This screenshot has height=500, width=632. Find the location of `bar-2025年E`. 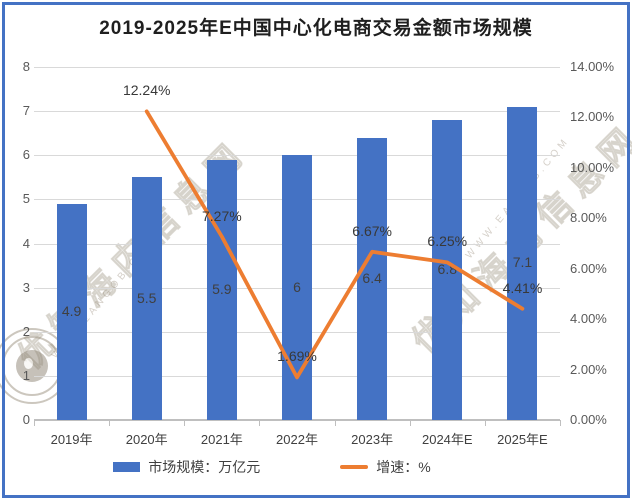

bar-2025年E is located at coordinates (522, 263).